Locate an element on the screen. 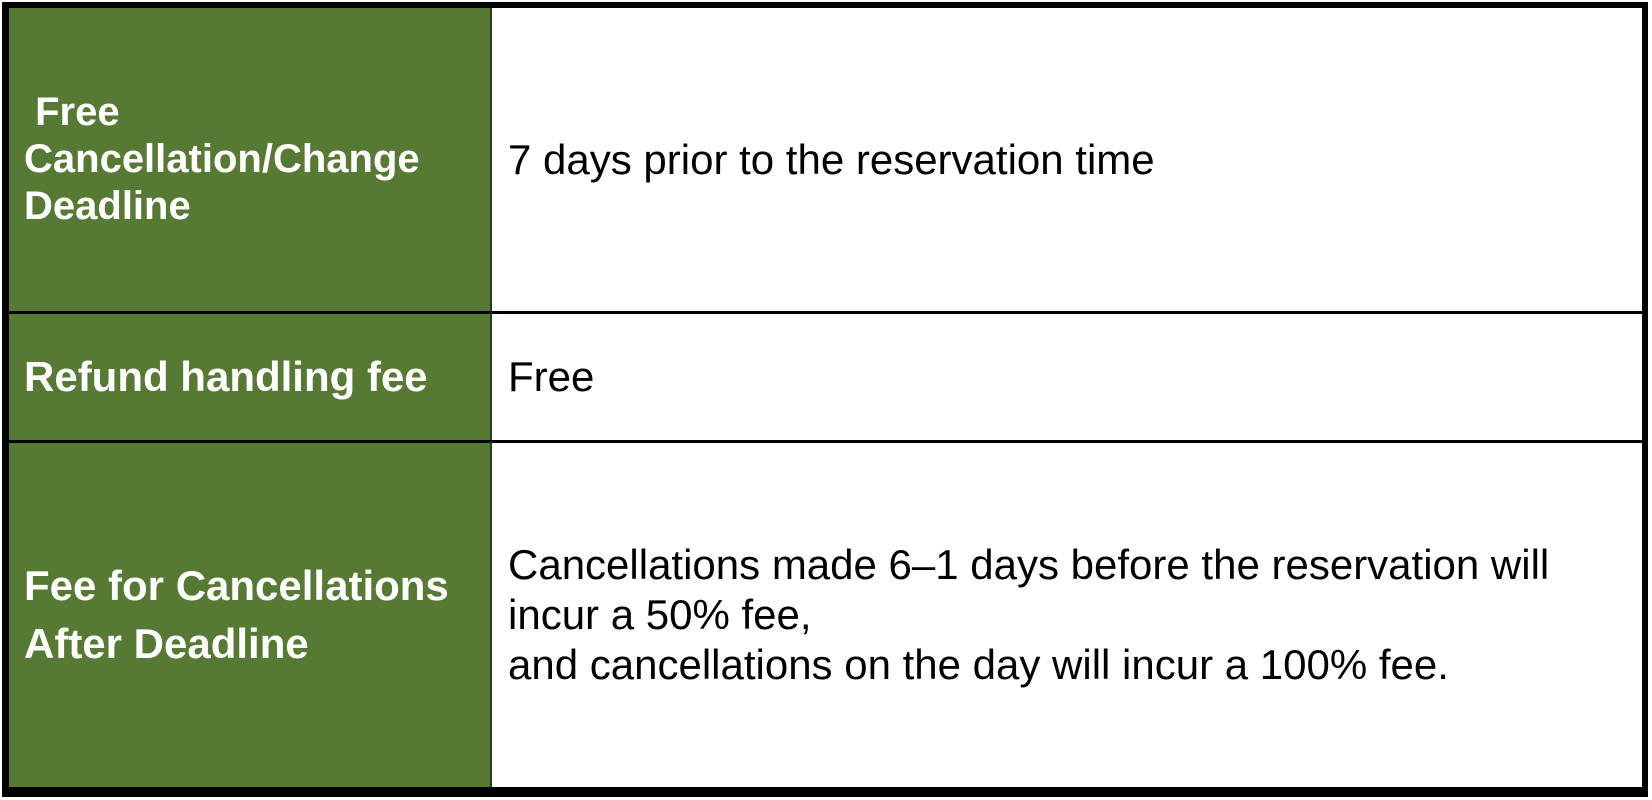 This screenshot has height=800, width=1652. row-fee-after-deadline-label: Fee for Cancellations After Deadline is located at coordinates (250, 613).